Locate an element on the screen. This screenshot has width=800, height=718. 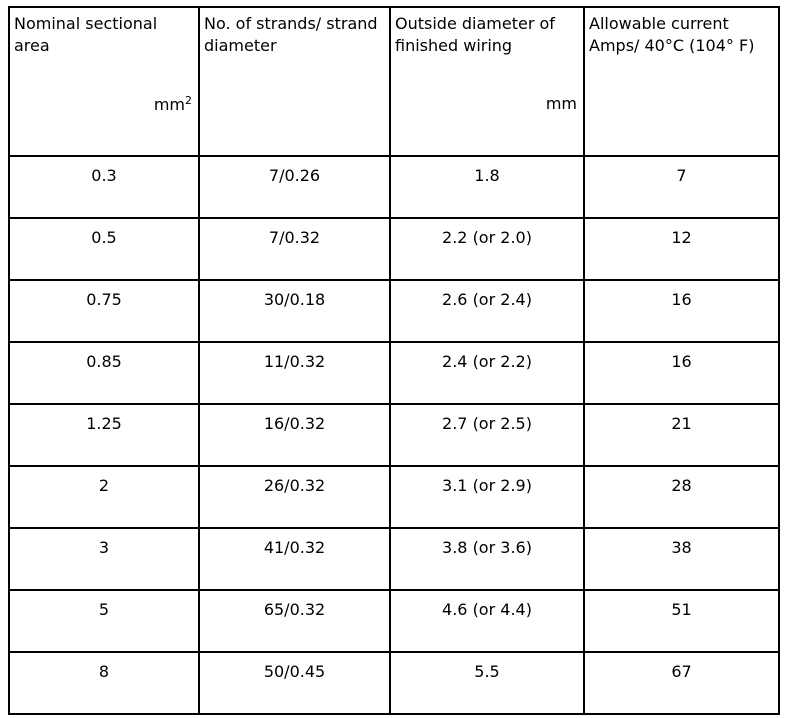
table-row: 0.75 30/0.18 2.6 (or 2.4) 16 is located at coordinates (394, 311).